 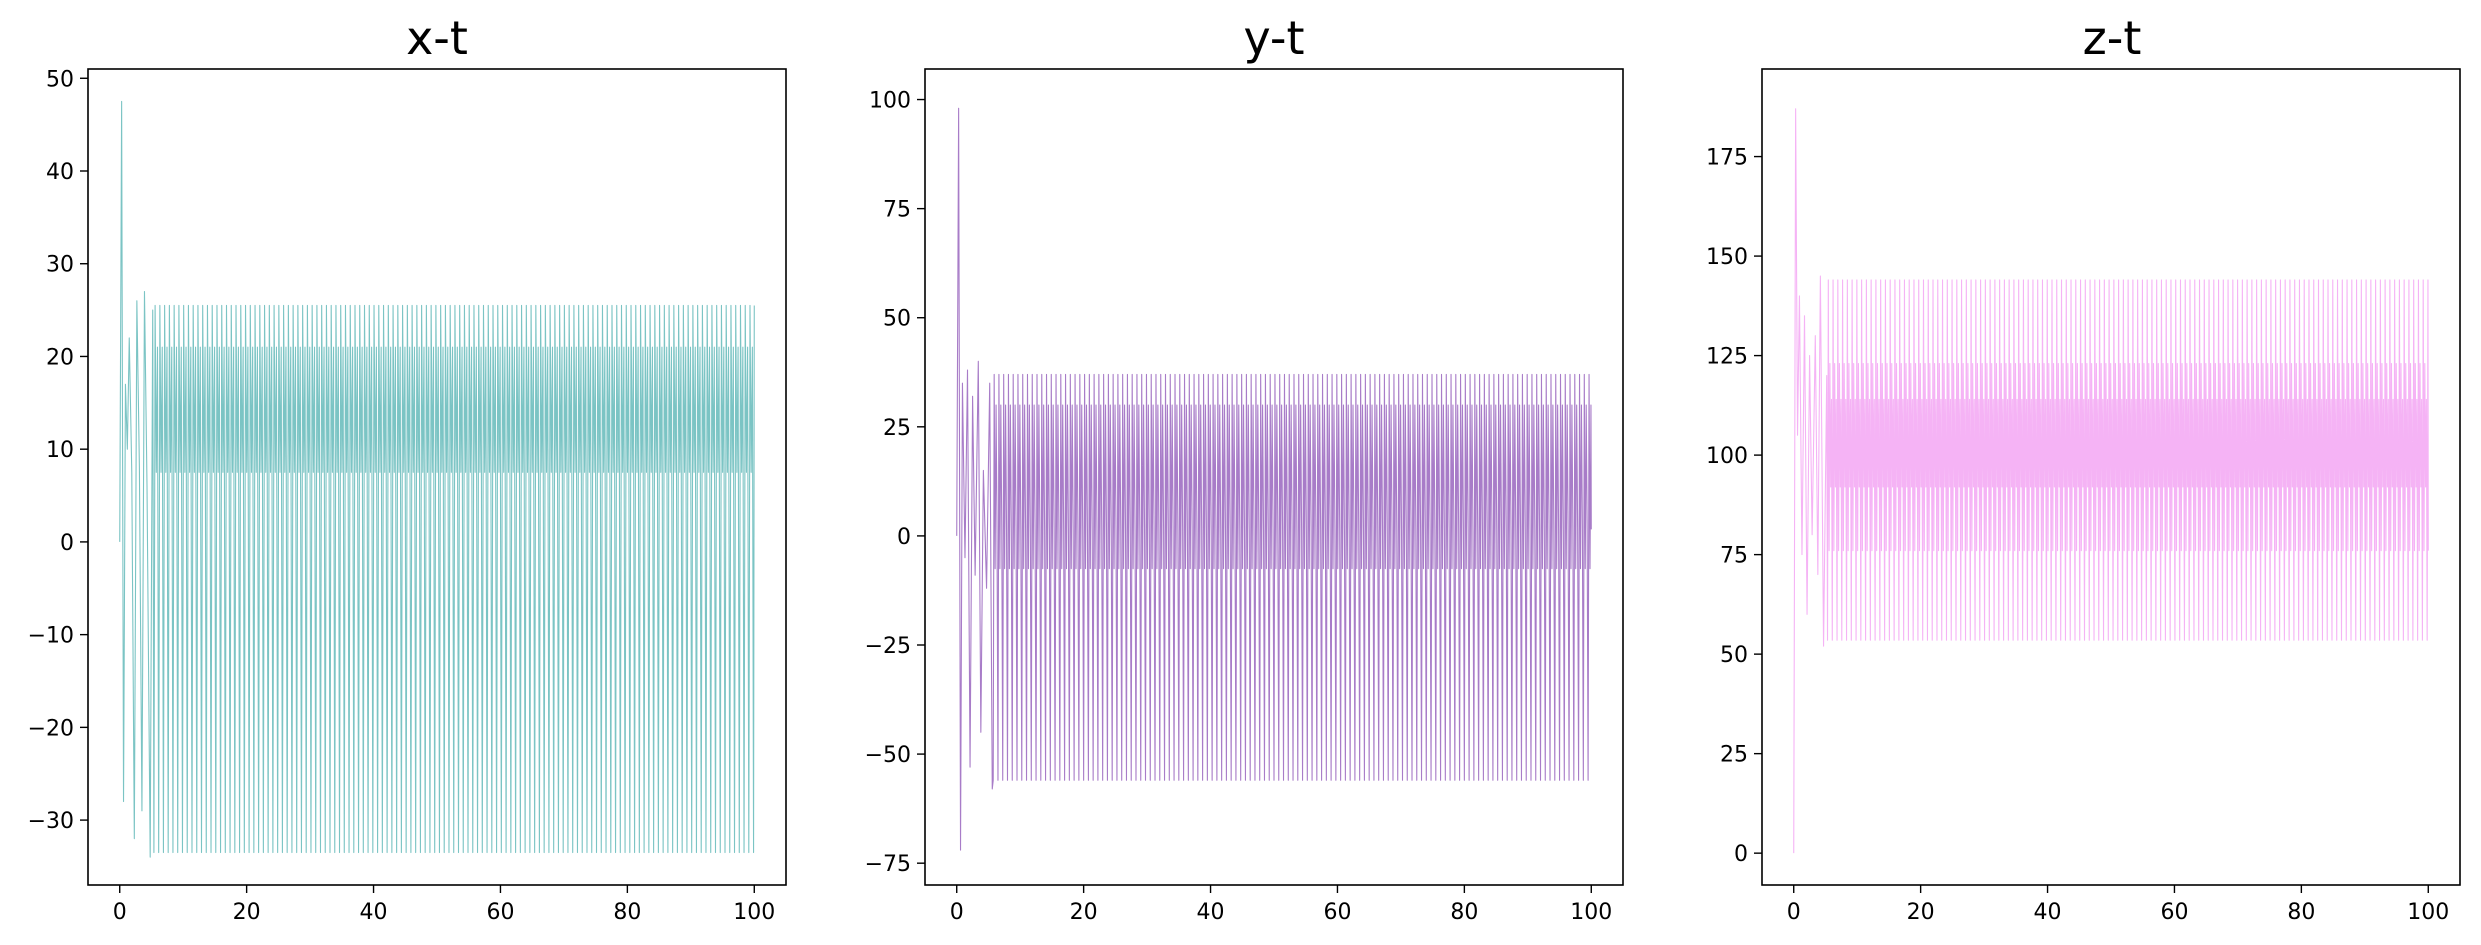 I want to click on y-tick-label: −75, so click(x=888, y=864).